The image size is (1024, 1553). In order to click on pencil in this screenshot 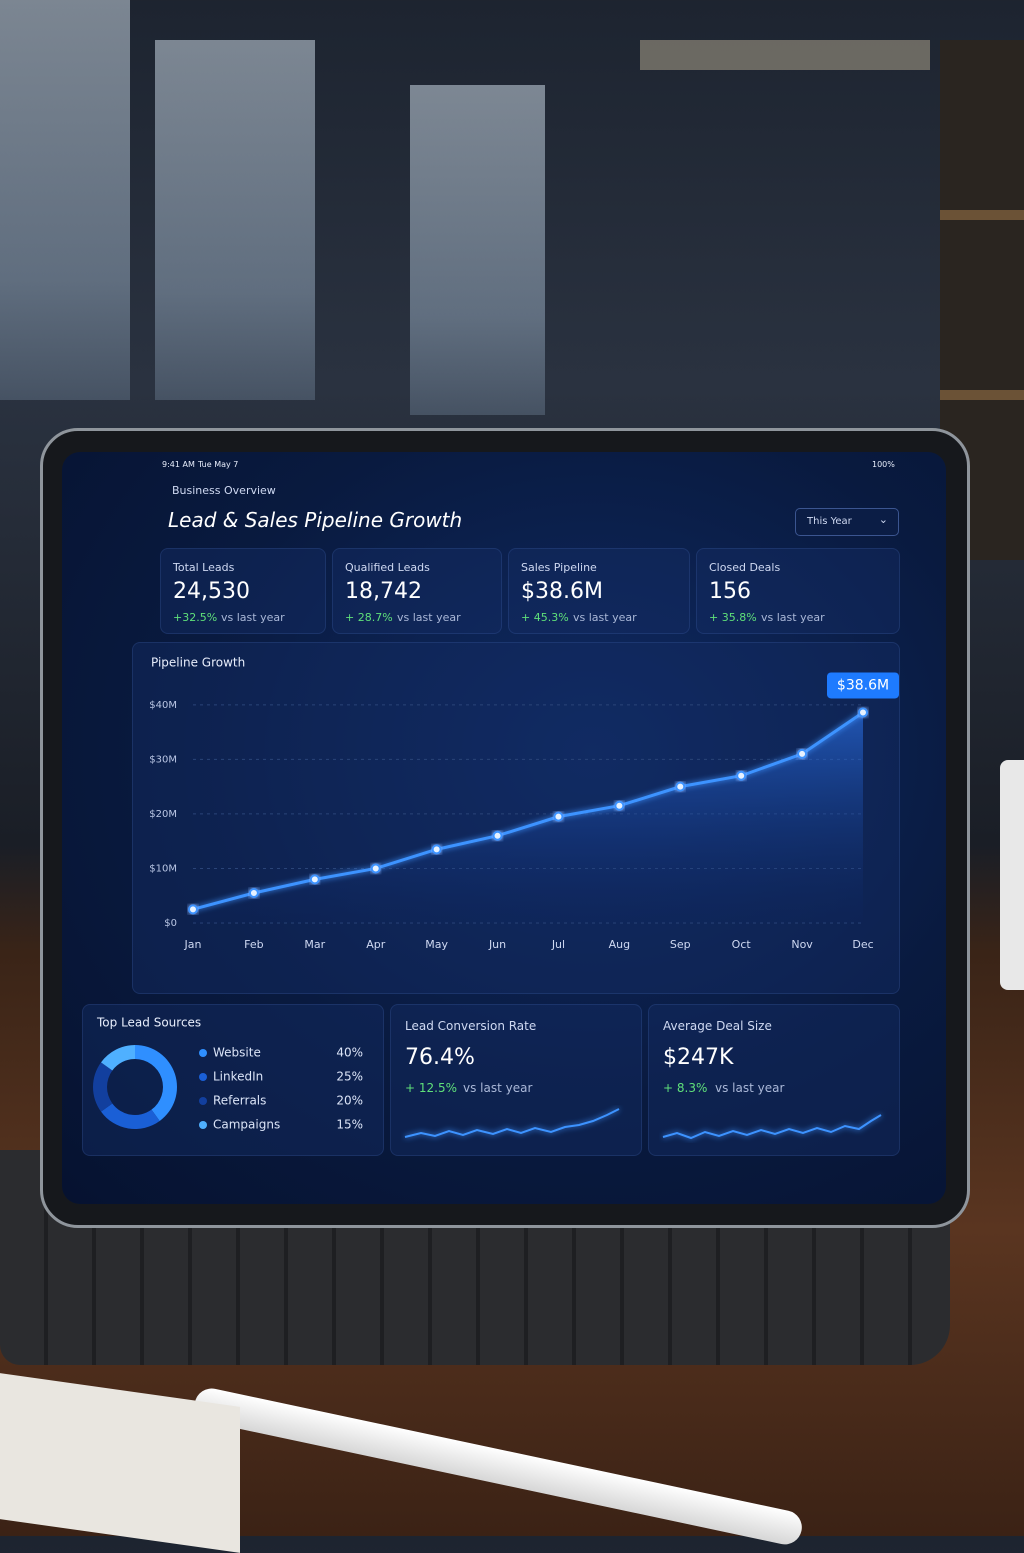, I will do `click(498, 1466)`.